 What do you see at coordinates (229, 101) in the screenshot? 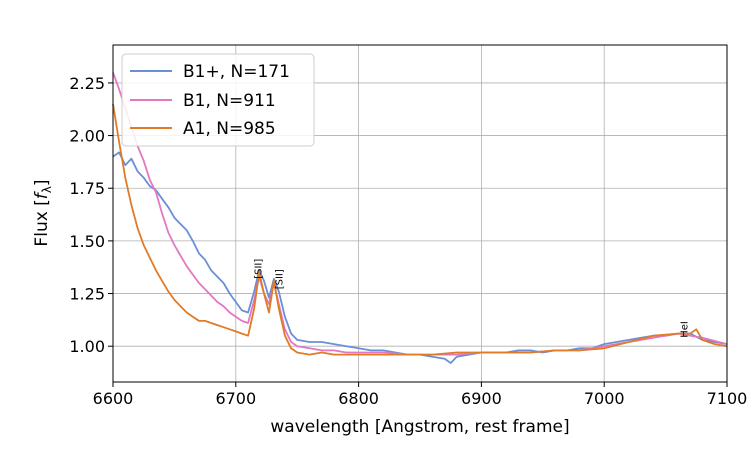
I see `legend-label-b1: B1, N=911` at bounding box center [229, 101].